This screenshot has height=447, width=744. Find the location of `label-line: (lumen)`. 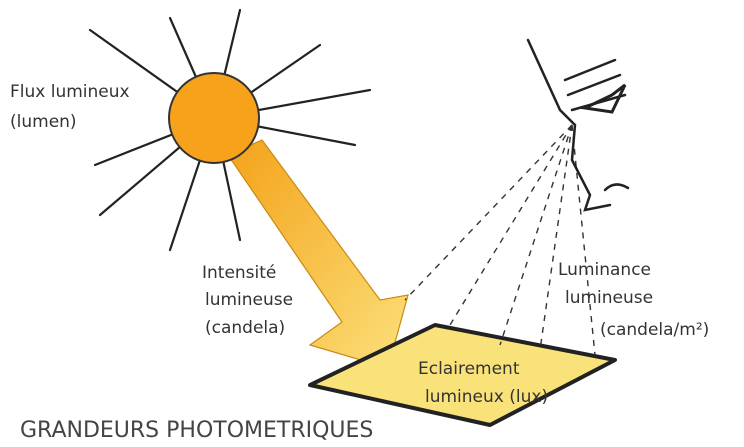

label-line: (lumen) is located at coordinates (43, 122).